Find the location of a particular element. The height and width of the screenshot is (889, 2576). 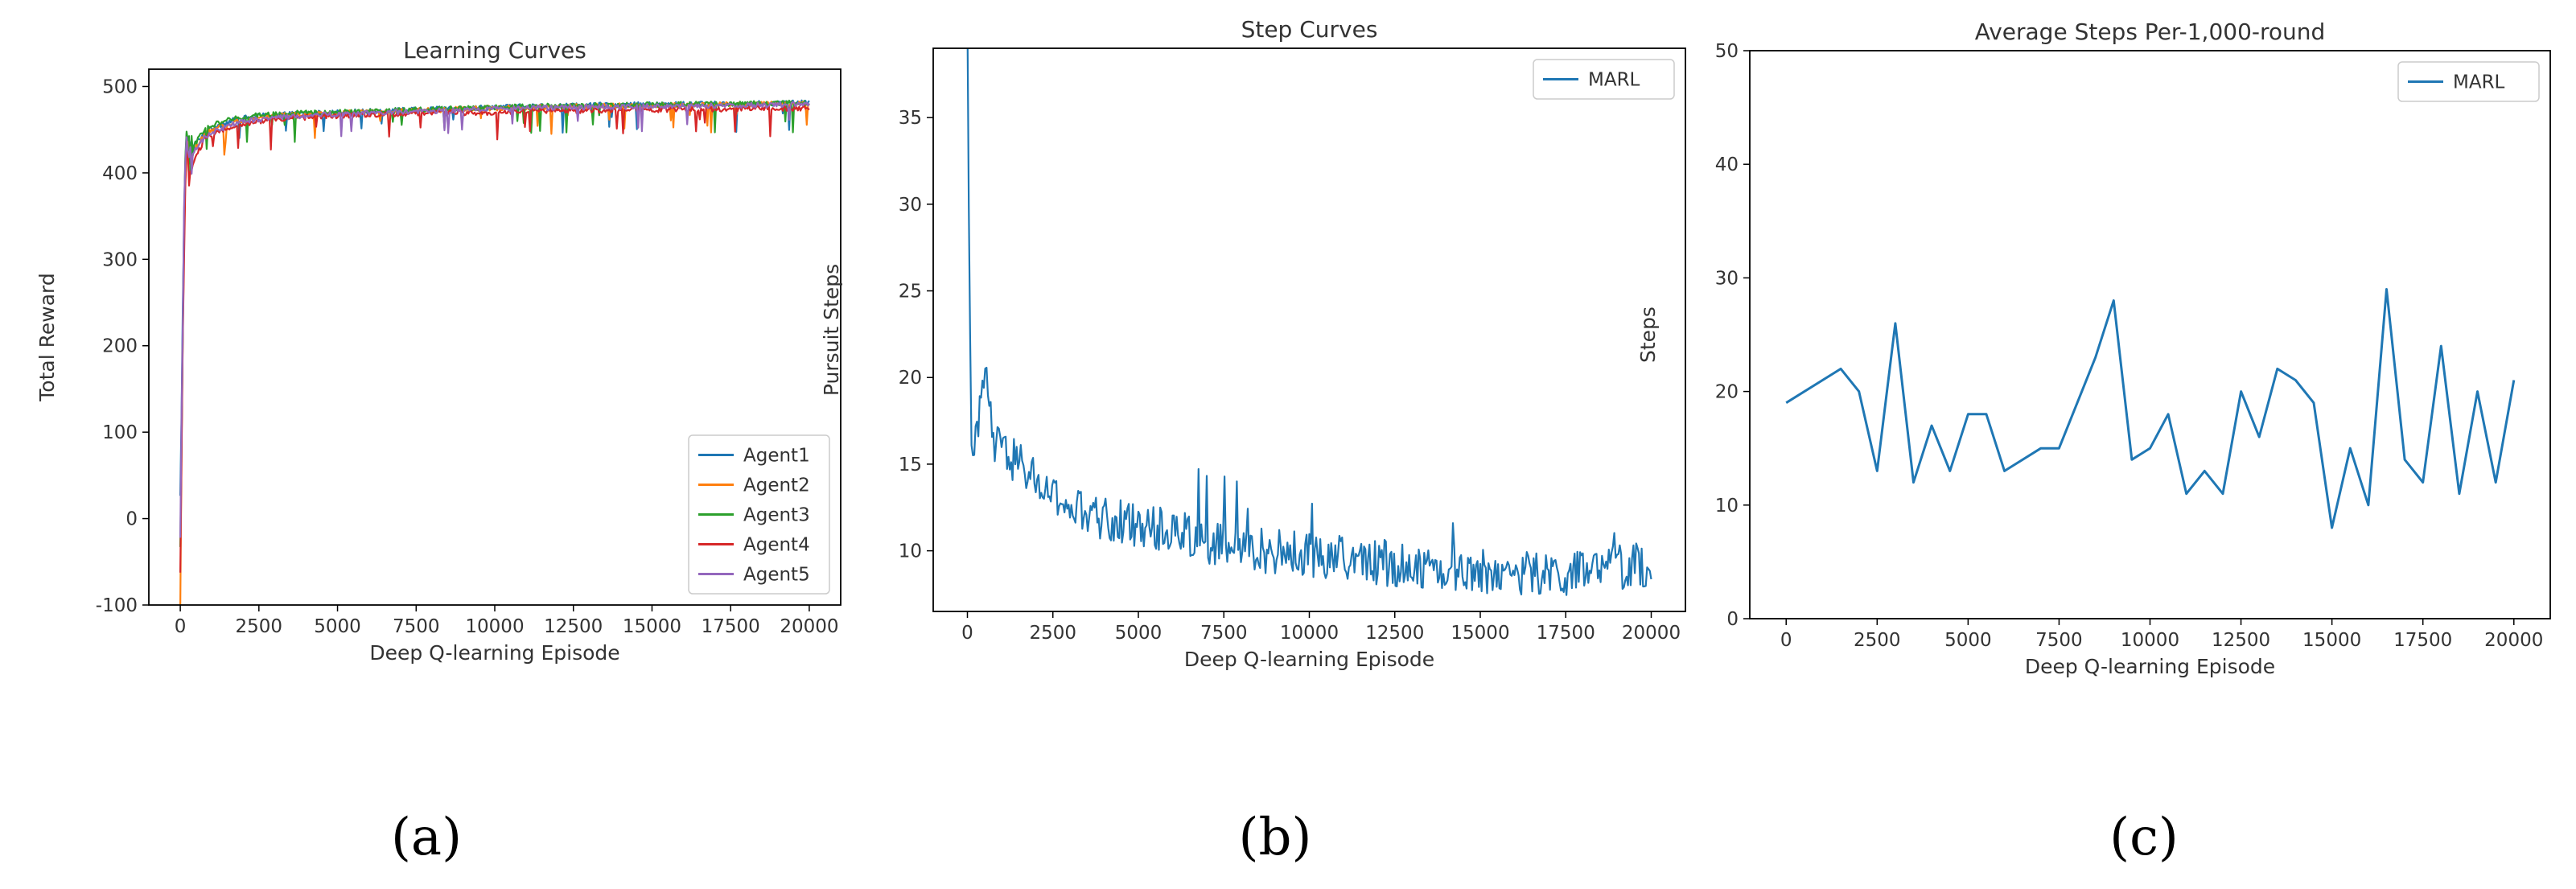

chart-2-legend-box is located at coordinates (1604, 79).